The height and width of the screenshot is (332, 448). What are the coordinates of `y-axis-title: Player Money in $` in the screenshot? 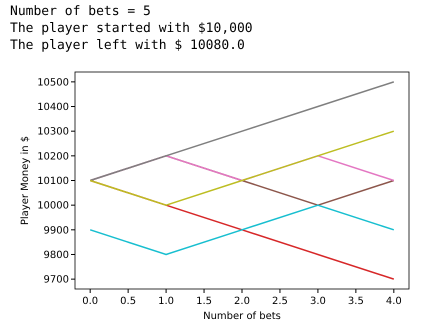 It's located at (25, 181).